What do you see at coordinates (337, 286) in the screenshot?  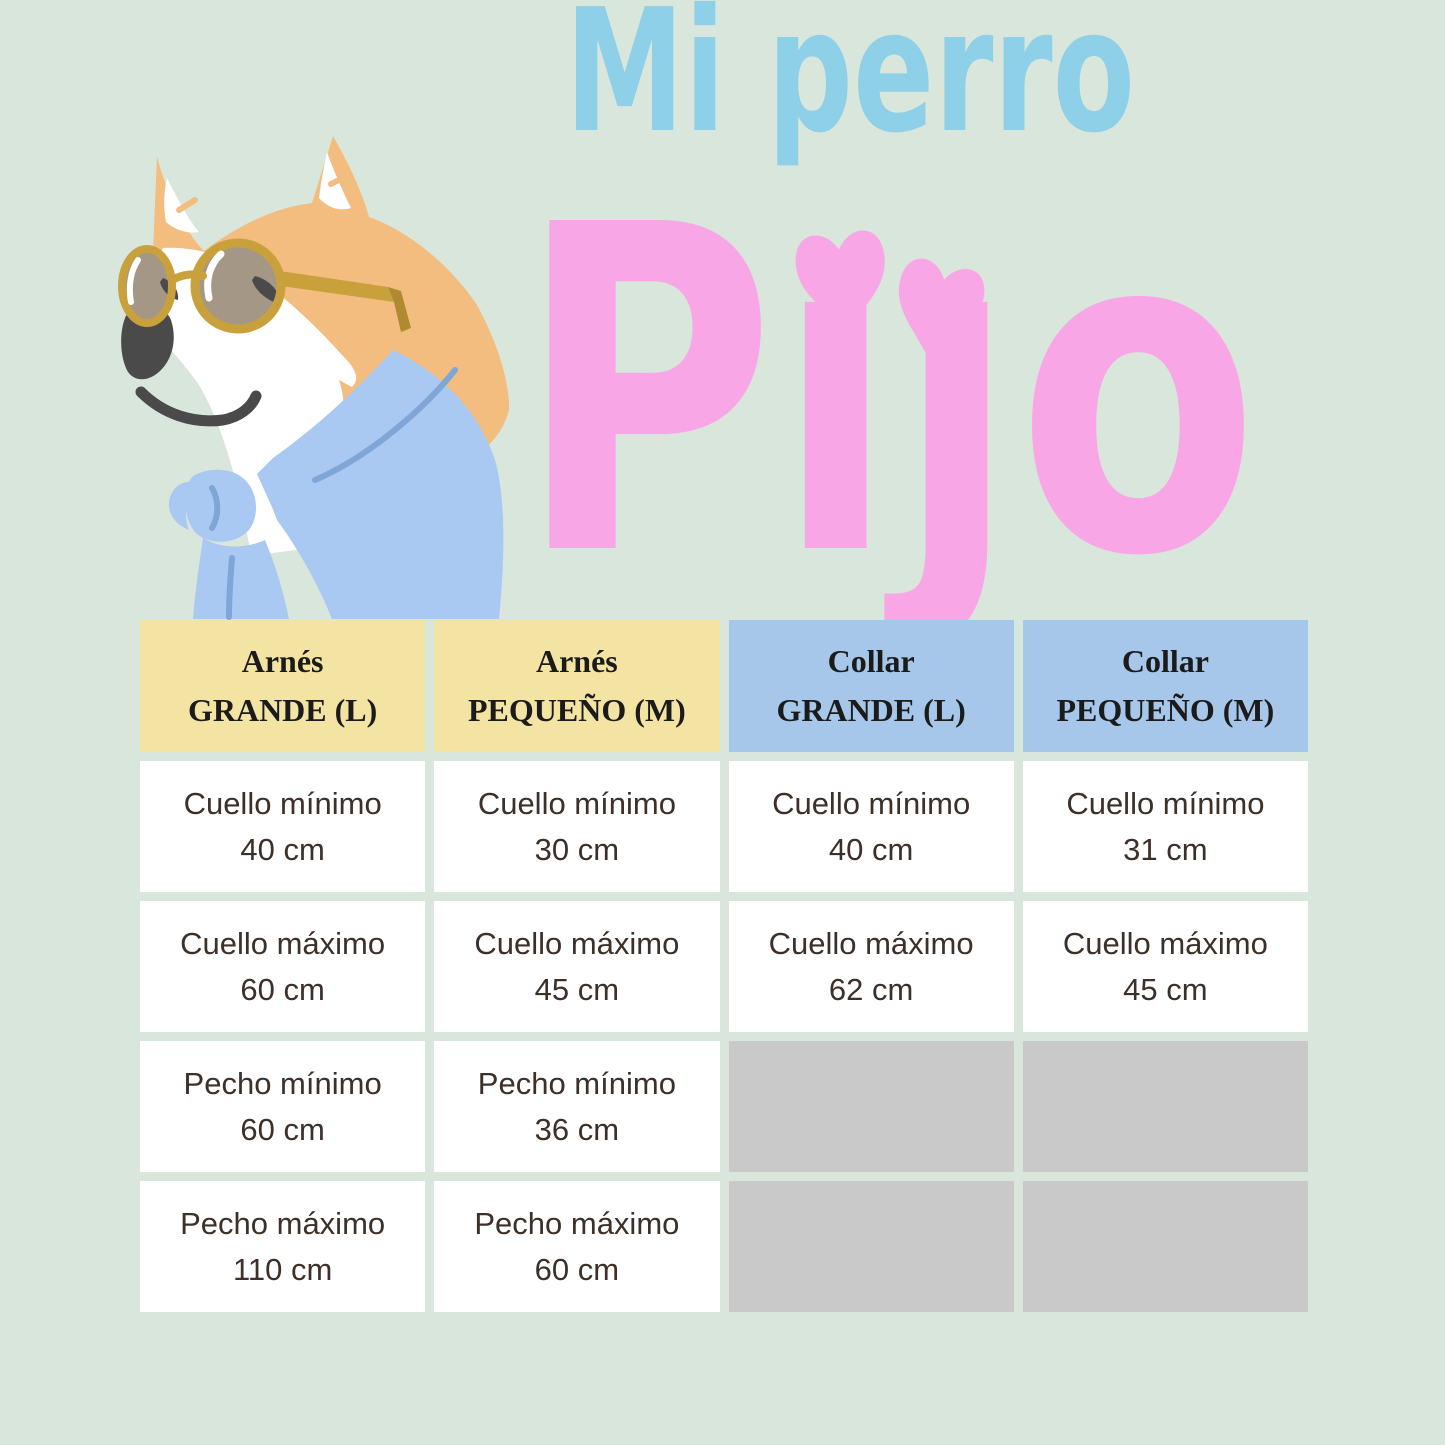 I see `sunglasses-temple-arm` at bounding box center [337, 286].